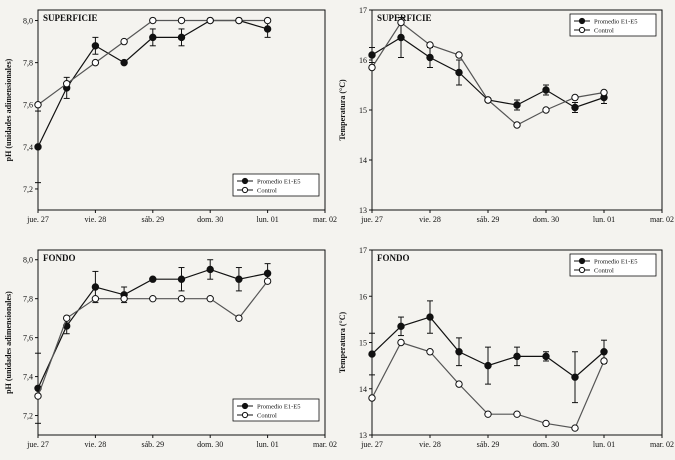 The image size is (675, 460). I want to click on y-tick-label: 8,0, so click(28, 260).